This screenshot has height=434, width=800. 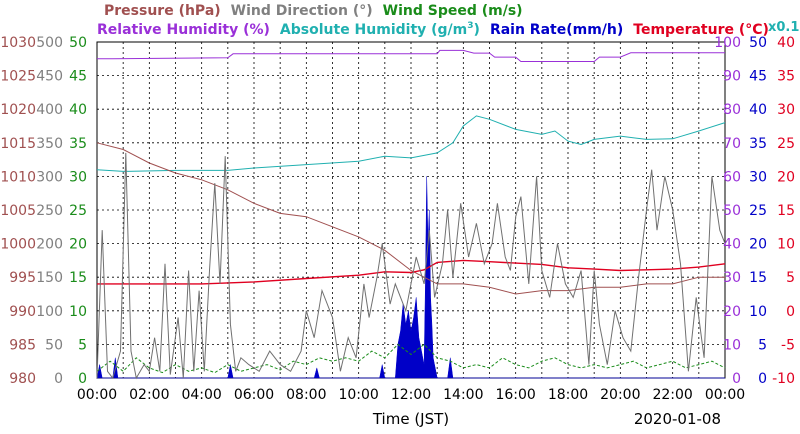 What do you see at coordinates (49, 211) in the screenshot?
I see `wind-direction-tick: 250` at bounding box center [49, 211].